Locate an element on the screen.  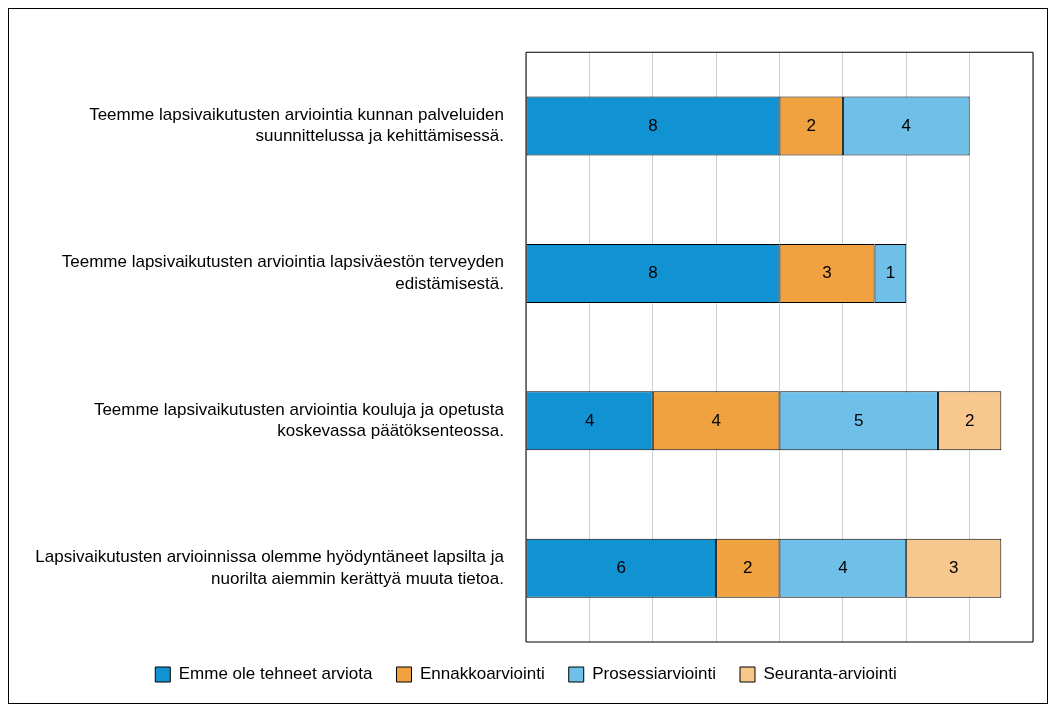
y-tick-label: Teemme lapsivaikutusten arviointia kouluja ja opetusta koskevassa päätöksenteossa. is located at coordinates (299, 420).